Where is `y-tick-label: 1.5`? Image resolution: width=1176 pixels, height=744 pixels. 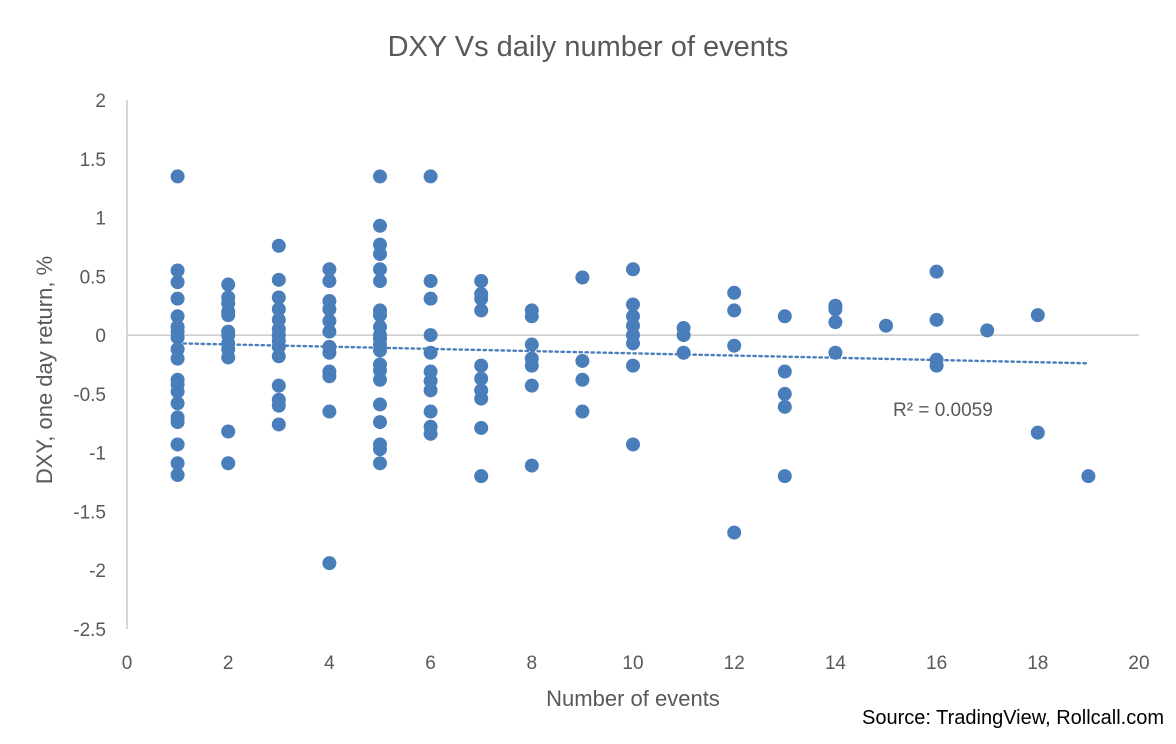 y-tick-label: 1.5 is located at coordinates (93, 160).